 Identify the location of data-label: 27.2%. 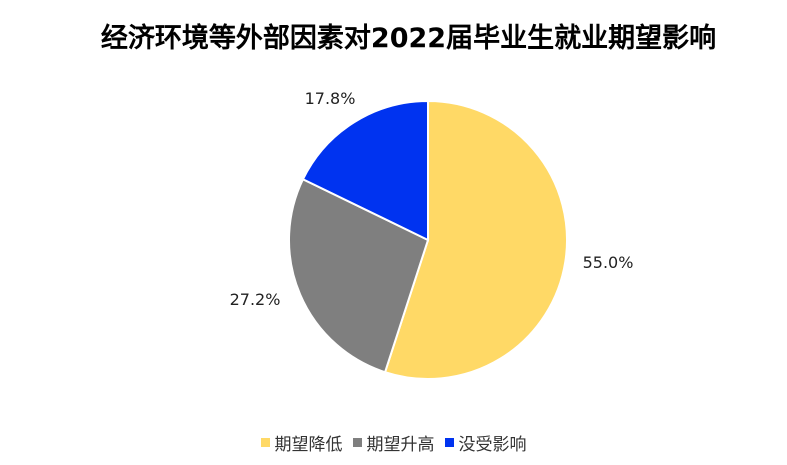
(255, 299).